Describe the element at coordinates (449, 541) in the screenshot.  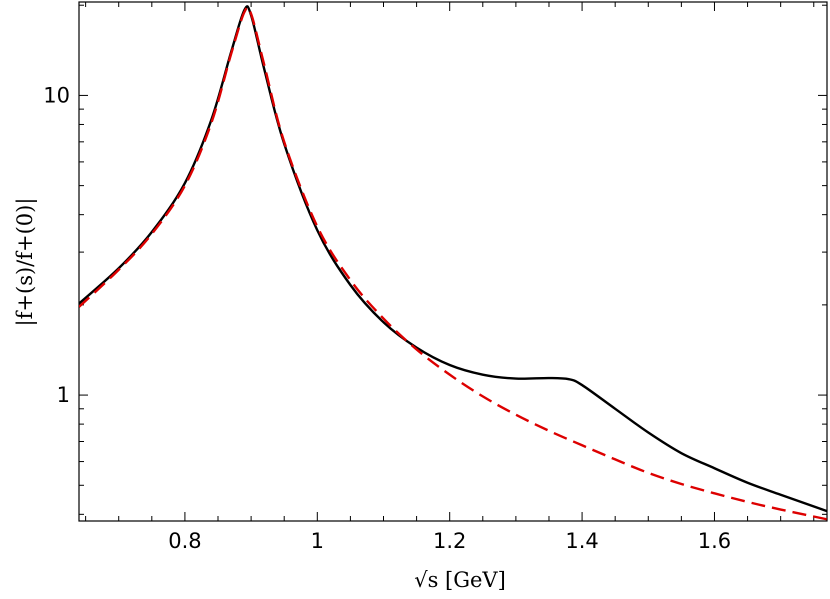
I see `x-tick-label: 1.2` at that location.